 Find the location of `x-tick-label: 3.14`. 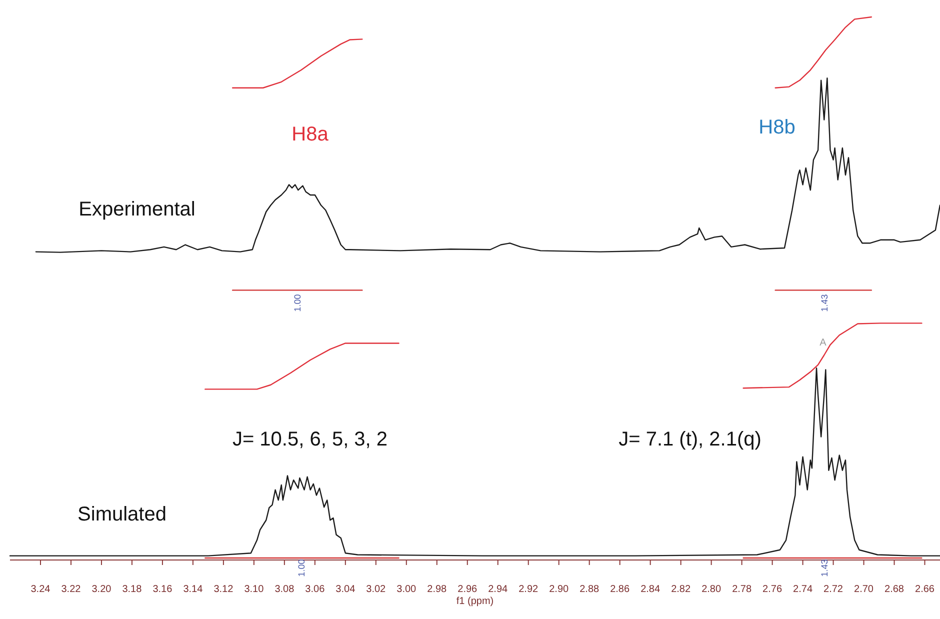

x-tick-label: 3.14 is located at coordinates (193, 589).